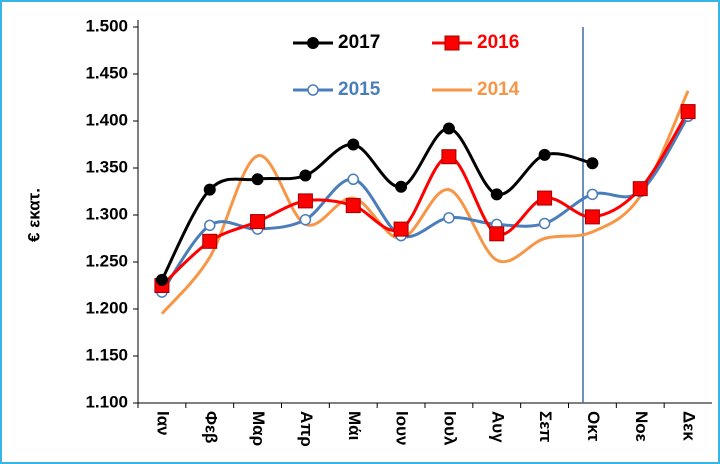 Image resolution: width=720 pixels, height=464 pixels. Describe the element at coordinates (106, 119) in the screenshot. I see `y-tick-label: 1.400` at that location.